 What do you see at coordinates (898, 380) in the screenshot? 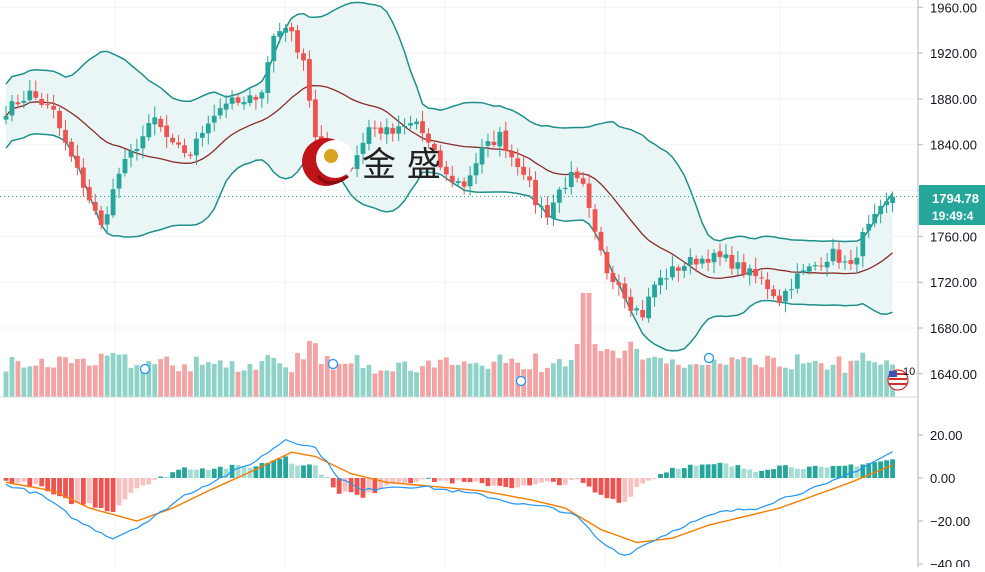
I see `us-flag-icon` at bounding box center [898, 380].